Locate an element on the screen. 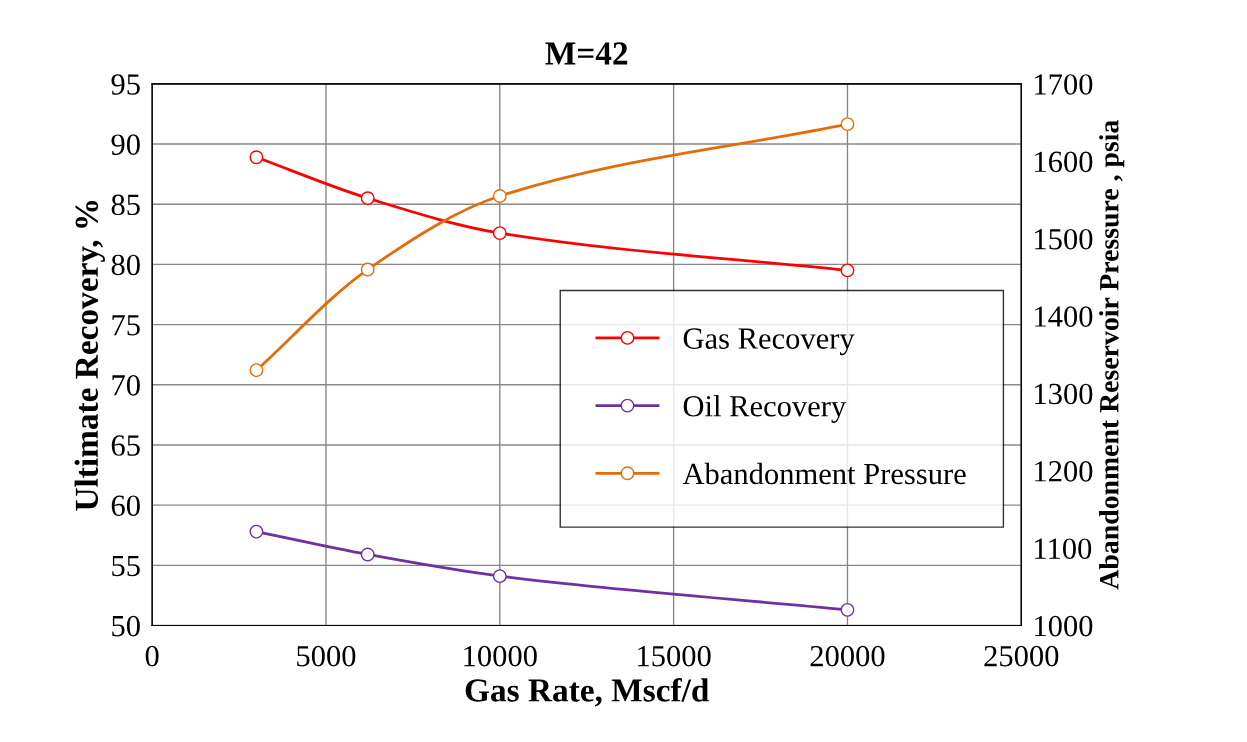 The height and width of the screenshot is (742, 1247). y-tick-label: 55 is located at coordinates (126, 566).